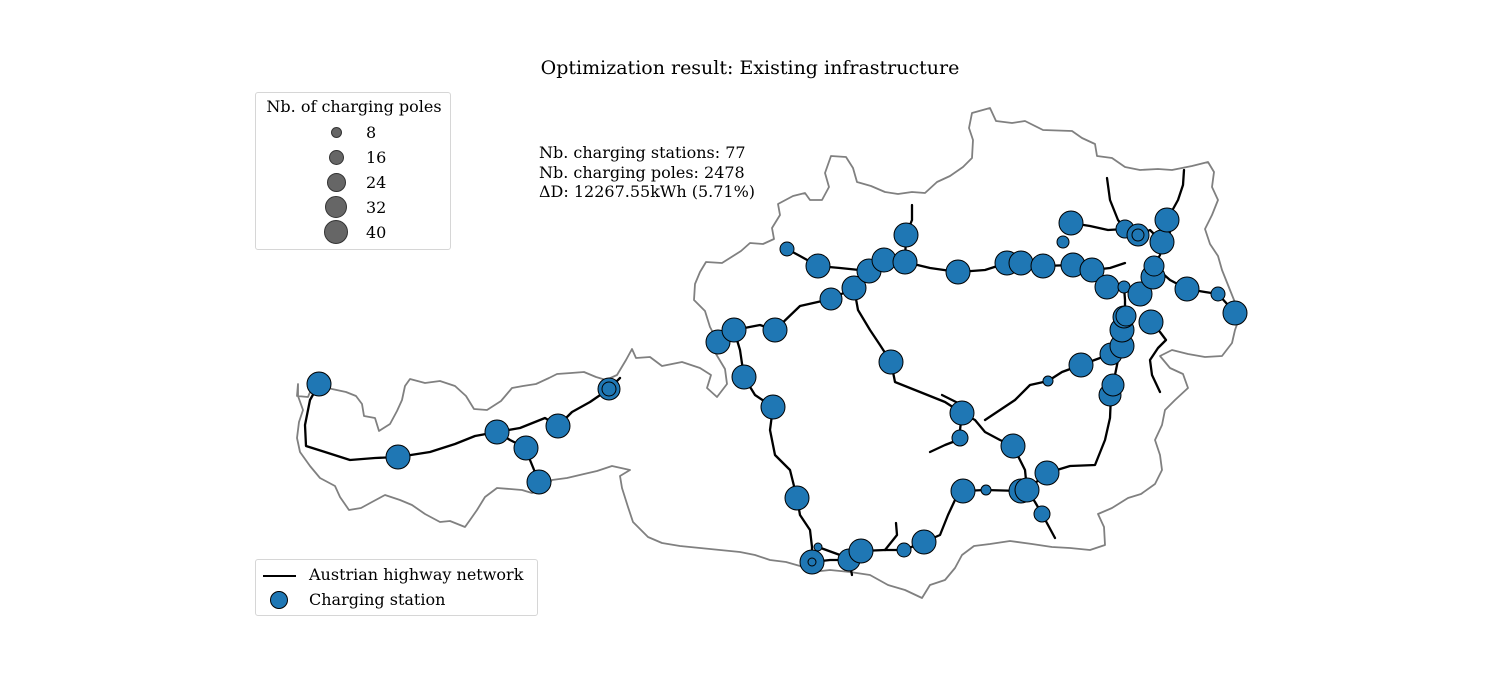  Describe the element at coordinates (642, 172) in the screenshot. I see `stat-poles: Nb. charging poles: 2478` at that location.